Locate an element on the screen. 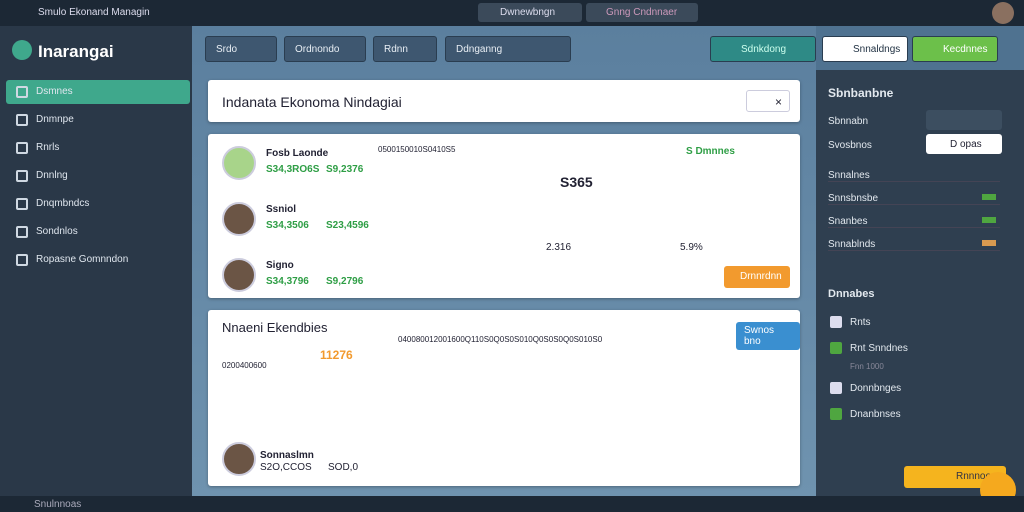 The image size is (1024, 512). close: × is located at coordinates (768, 101).